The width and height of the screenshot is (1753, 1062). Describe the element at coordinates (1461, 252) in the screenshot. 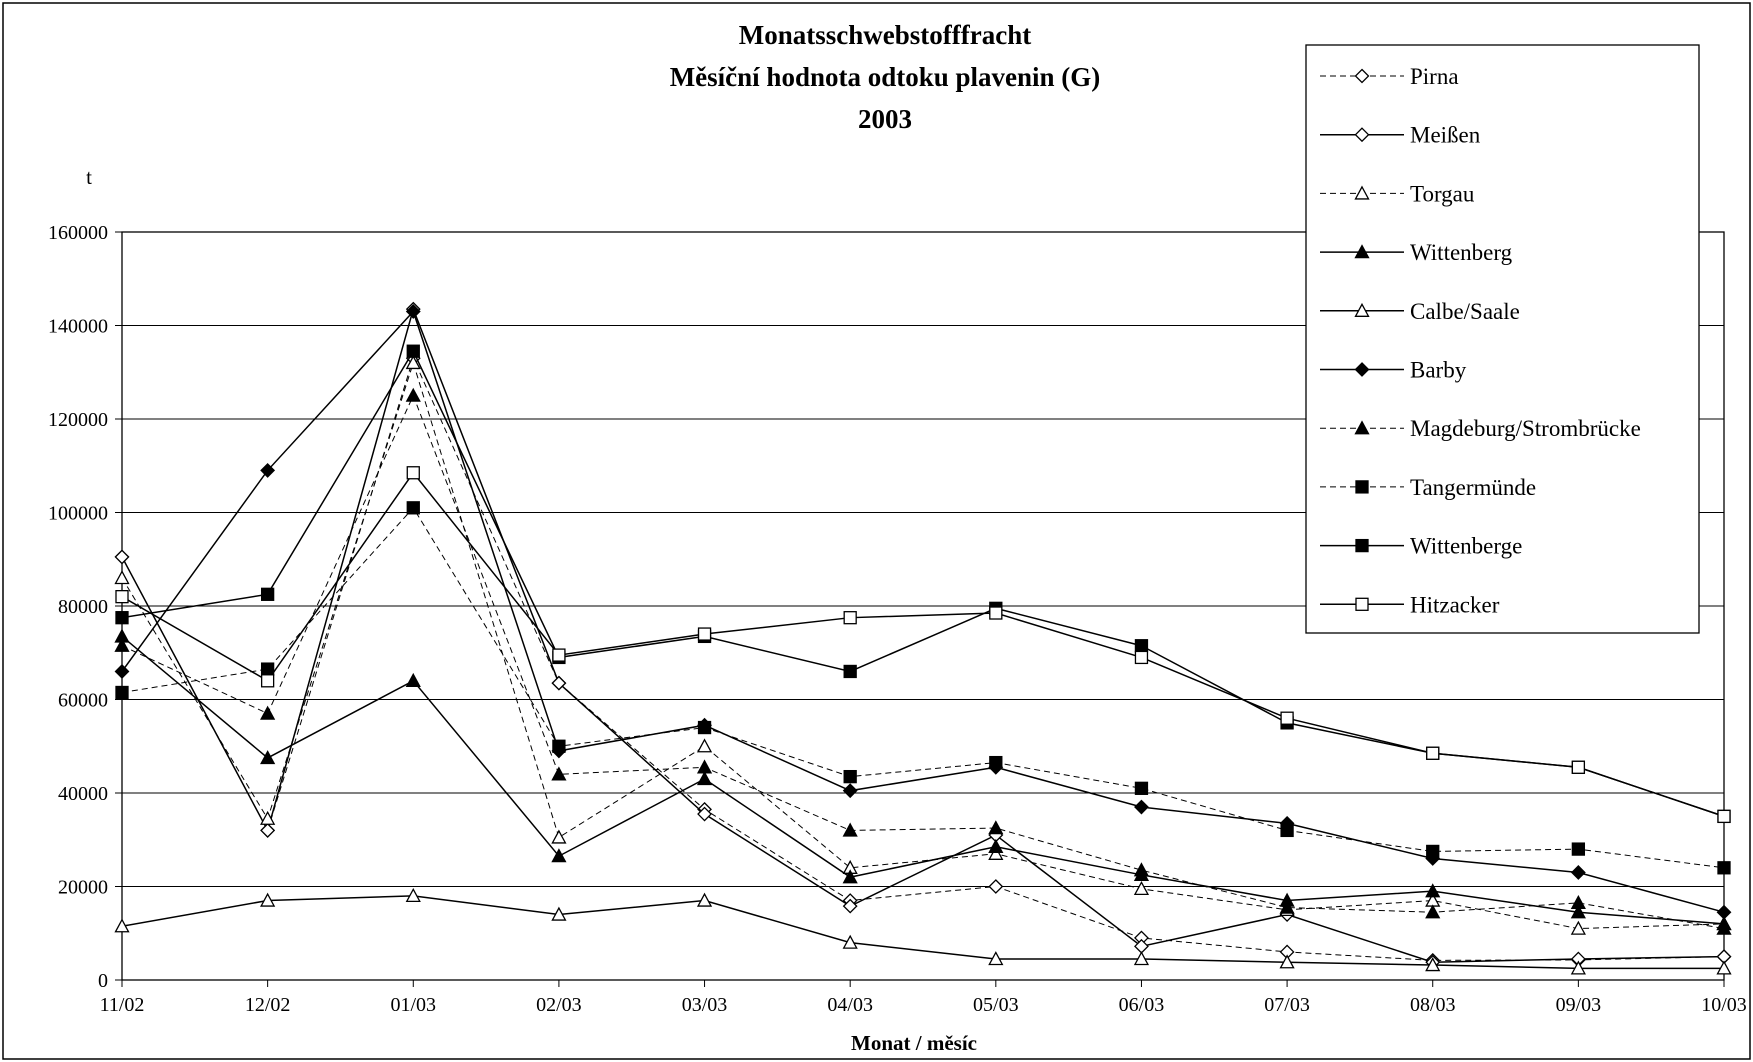

I see `legend-label: Wittenberg` at that location.